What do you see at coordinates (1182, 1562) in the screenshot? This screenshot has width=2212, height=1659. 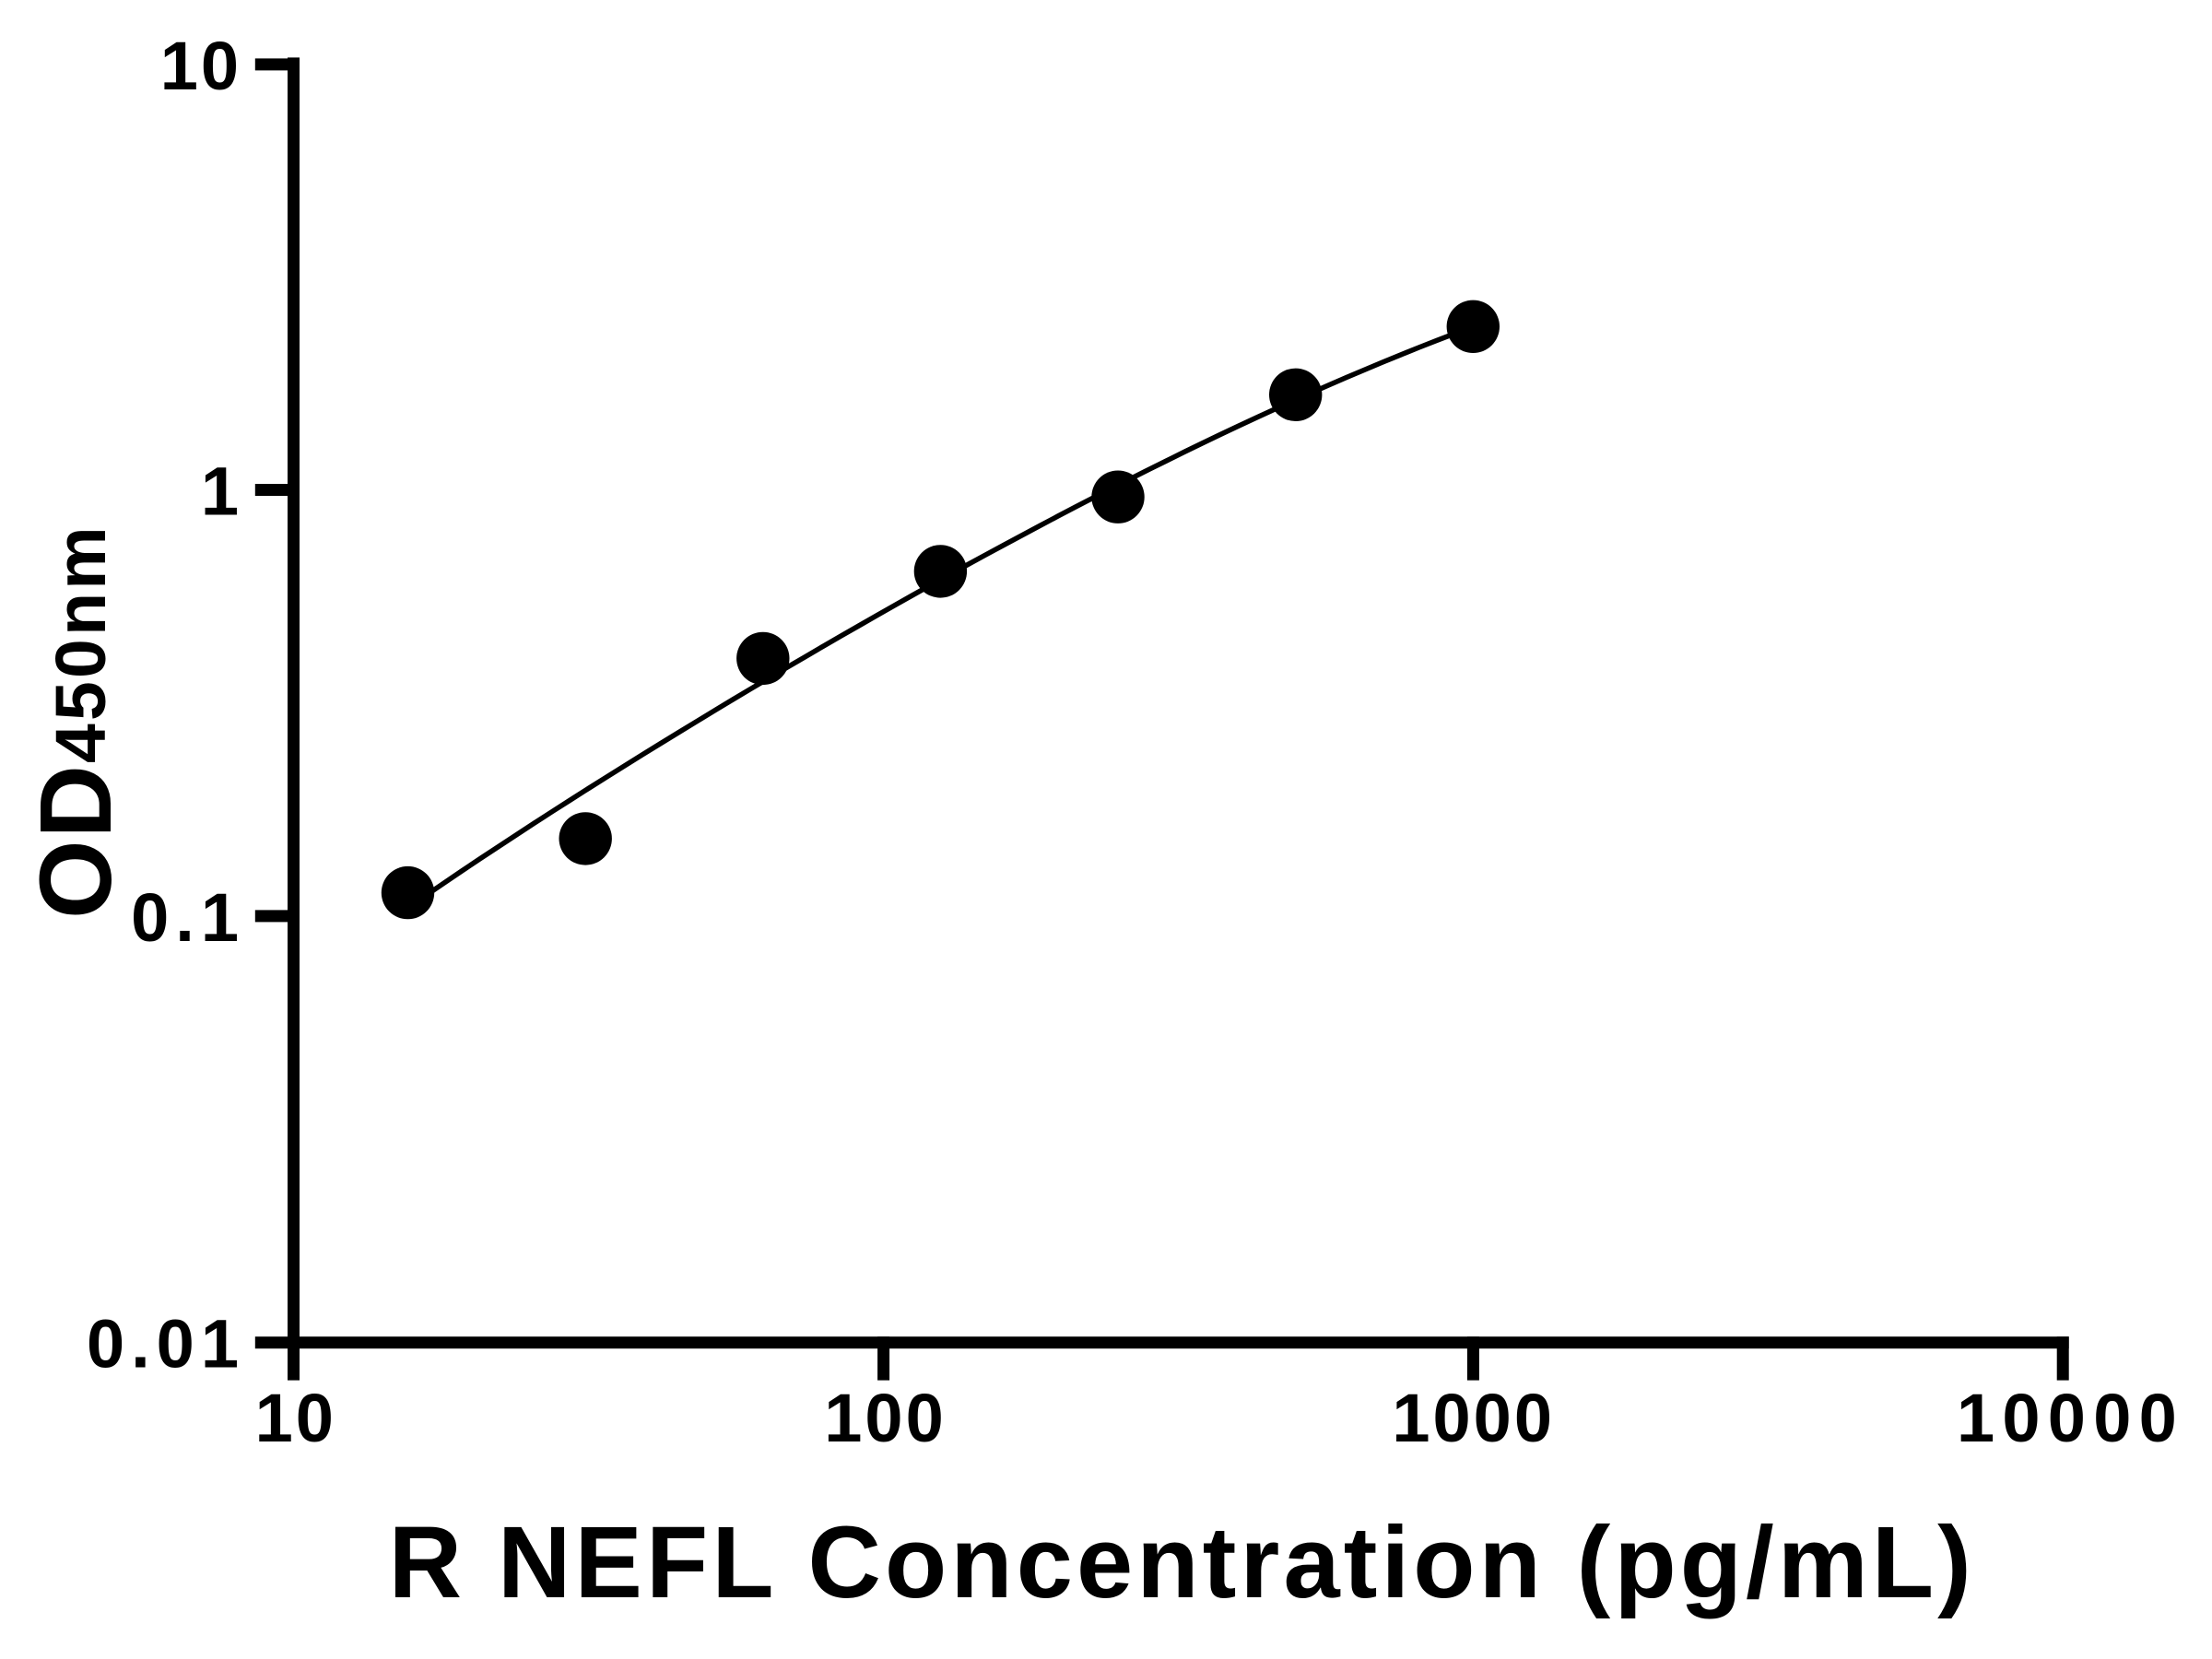 I see `svg-text: R NEFL Concentration (pg/mL)` at bounding box center [1182, 1562].